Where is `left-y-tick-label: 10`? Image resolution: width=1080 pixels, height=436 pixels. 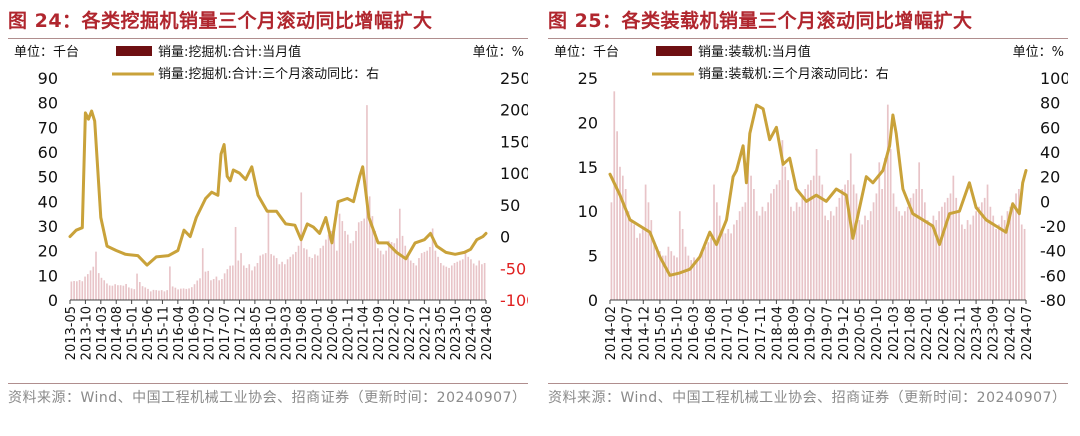
left-y-tick-label: 10 is located at coordinates (588, 211).